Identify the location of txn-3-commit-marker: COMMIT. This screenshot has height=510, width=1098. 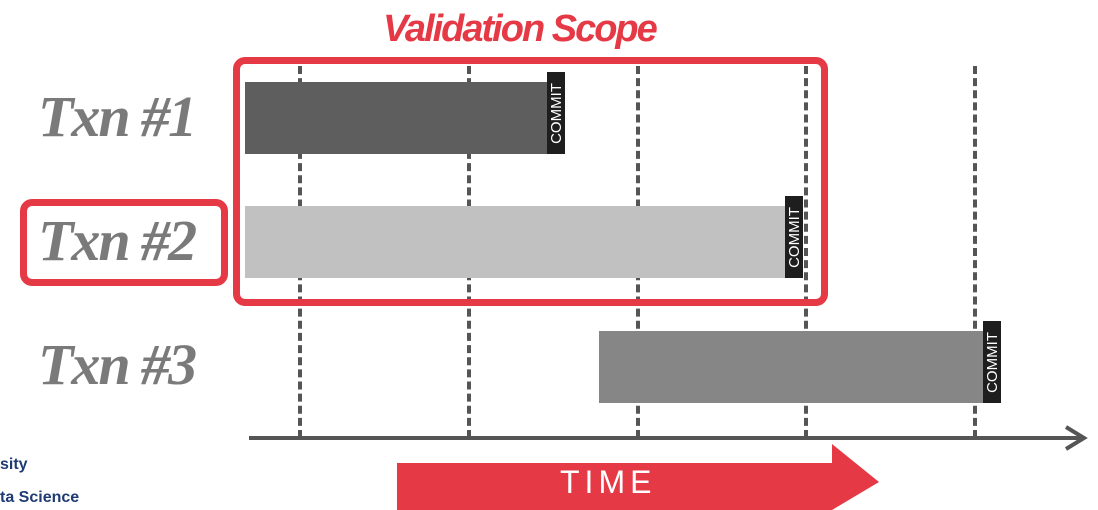
(992, 362).